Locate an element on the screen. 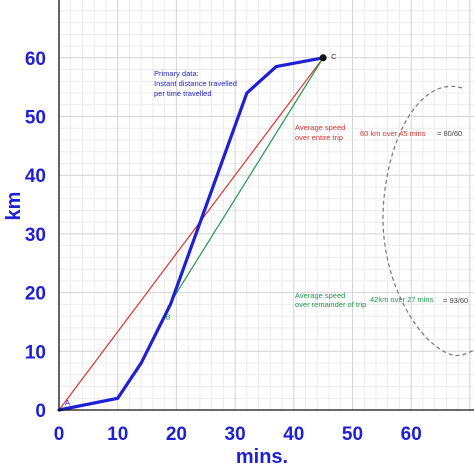 The width and height of the screenshot is (474, 470). y-tick-label: 20 is located at coordinates (35, 294).